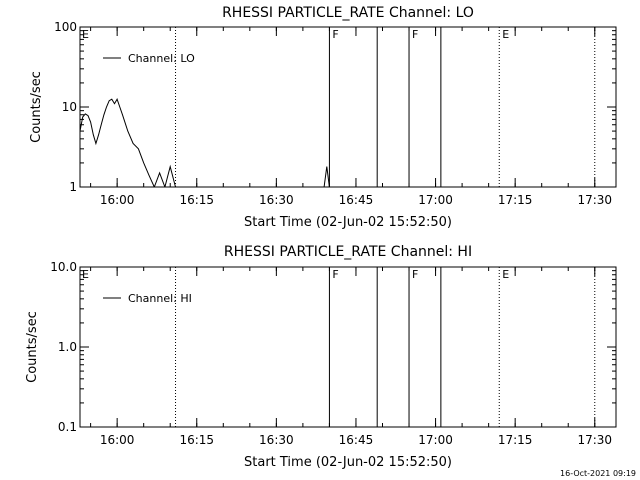 The width and height of the screenshot is (640, 480). I want to click on footer-timestamp: 16-Oct-2021 09:19, so click(598, 473).